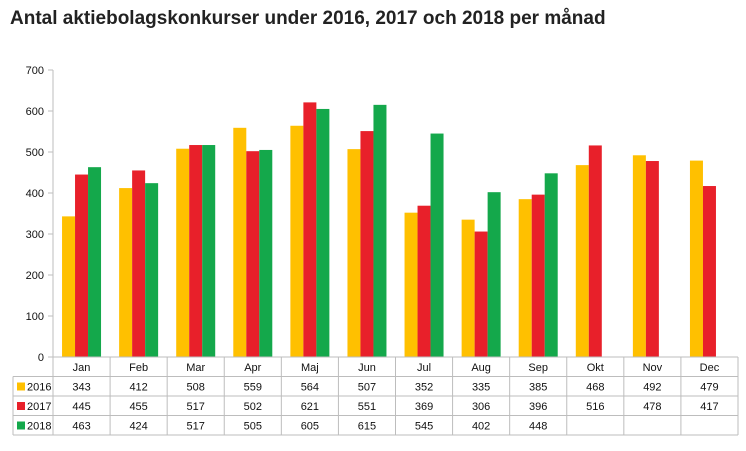 This screenshot has height=451, width=746. I want to click on data-table-value: 621, so click(310, 407).